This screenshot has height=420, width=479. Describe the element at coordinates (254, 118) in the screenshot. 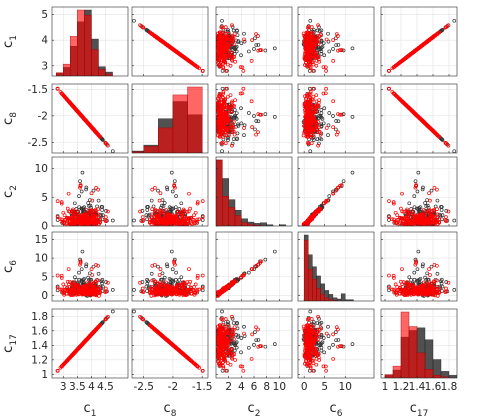

I see `panel-r2-c3` at that location.